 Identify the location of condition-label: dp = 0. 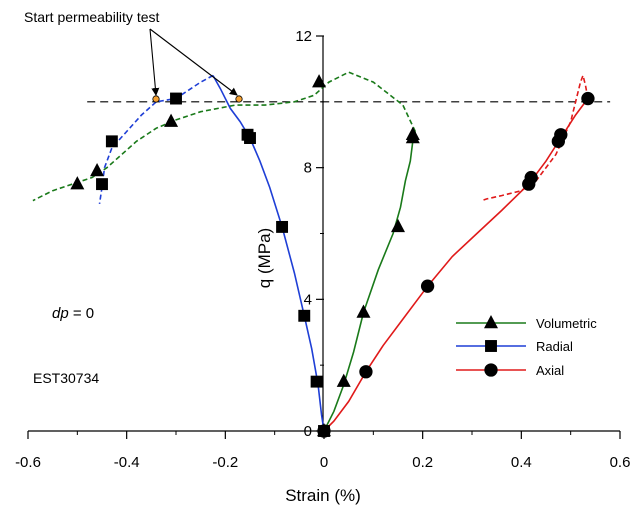
(73, 313).